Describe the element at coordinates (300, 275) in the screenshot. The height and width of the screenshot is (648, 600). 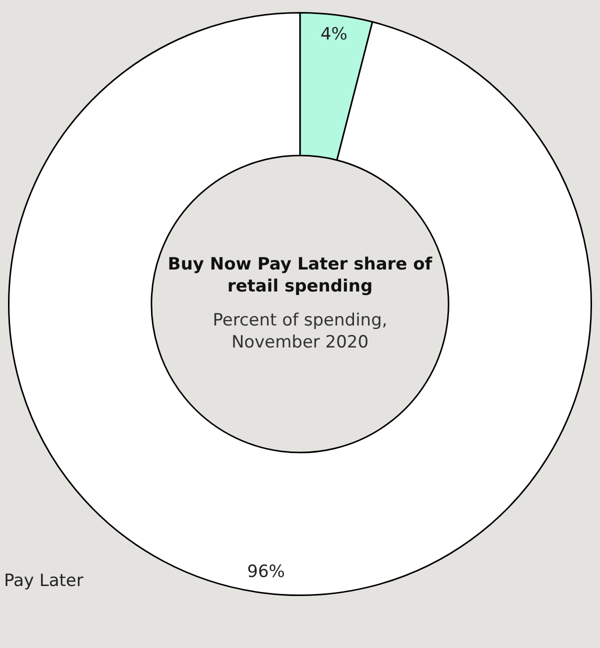
I see `text: Buy Now Pay Later share of retail spending` at that location.